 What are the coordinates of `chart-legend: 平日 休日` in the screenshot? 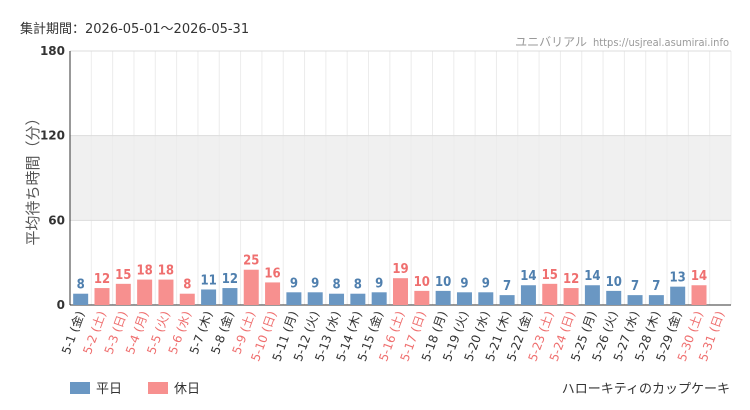 It's located at (148, 387).